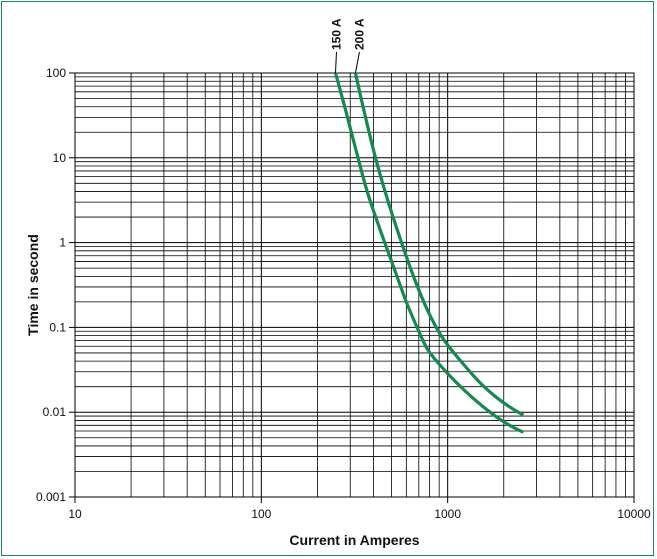 The height and width of the screenshot is (559, 657). I want to click on y-tick-label: 10, so click(60, 158).